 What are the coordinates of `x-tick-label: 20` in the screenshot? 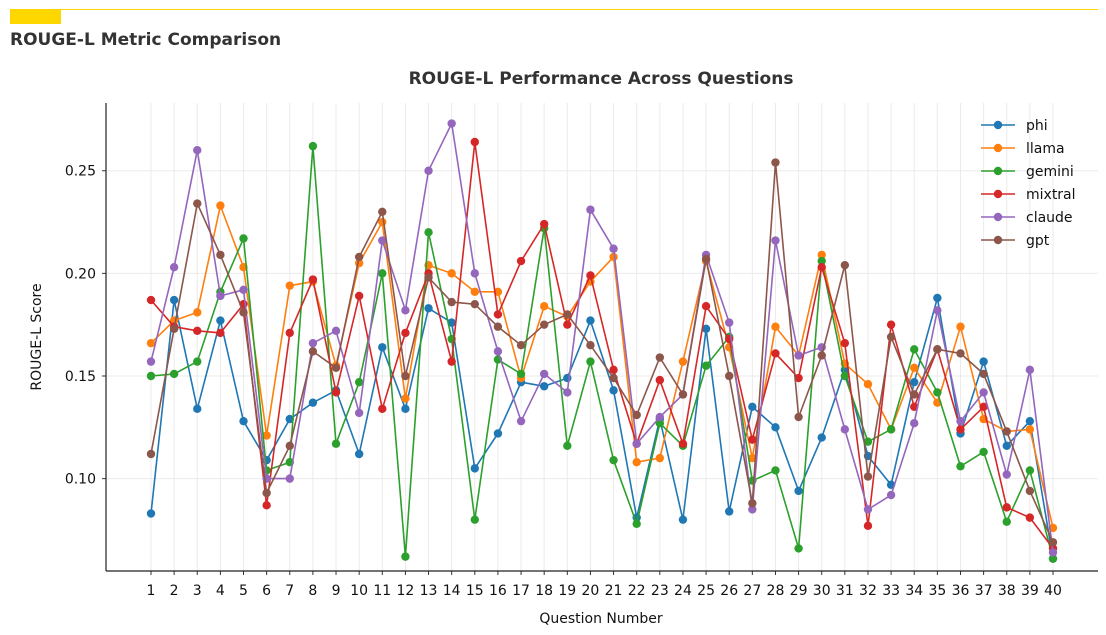 It's located at (591, 591).